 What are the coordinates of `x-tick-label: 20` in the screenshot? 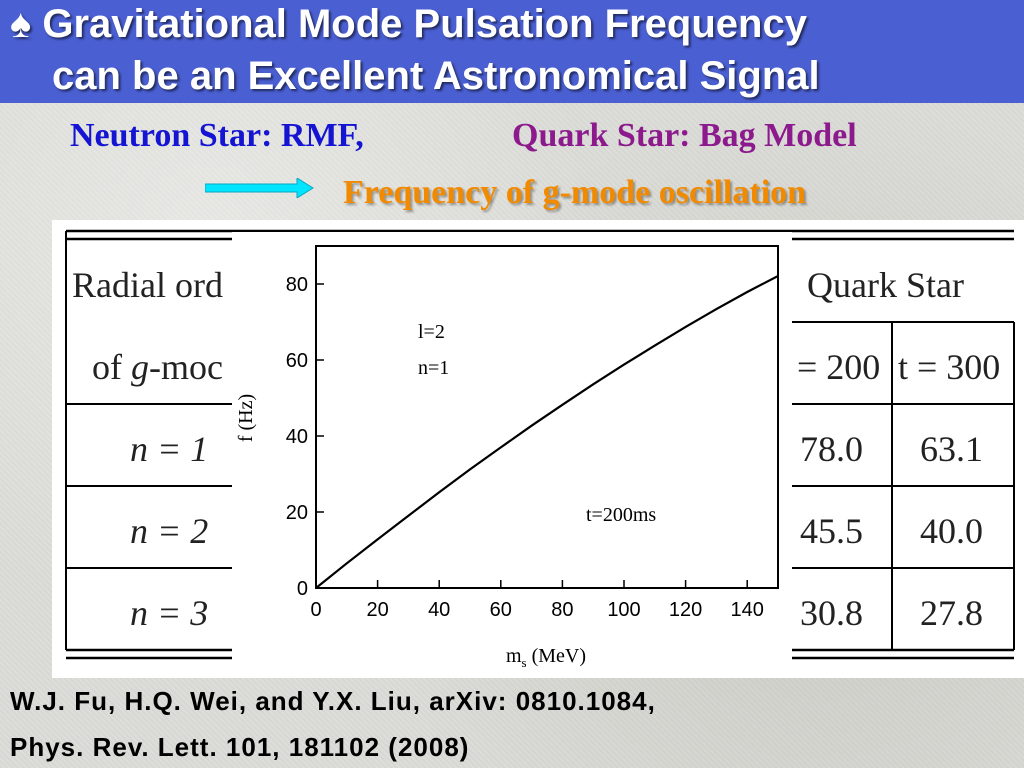 It's located at (377, 610).